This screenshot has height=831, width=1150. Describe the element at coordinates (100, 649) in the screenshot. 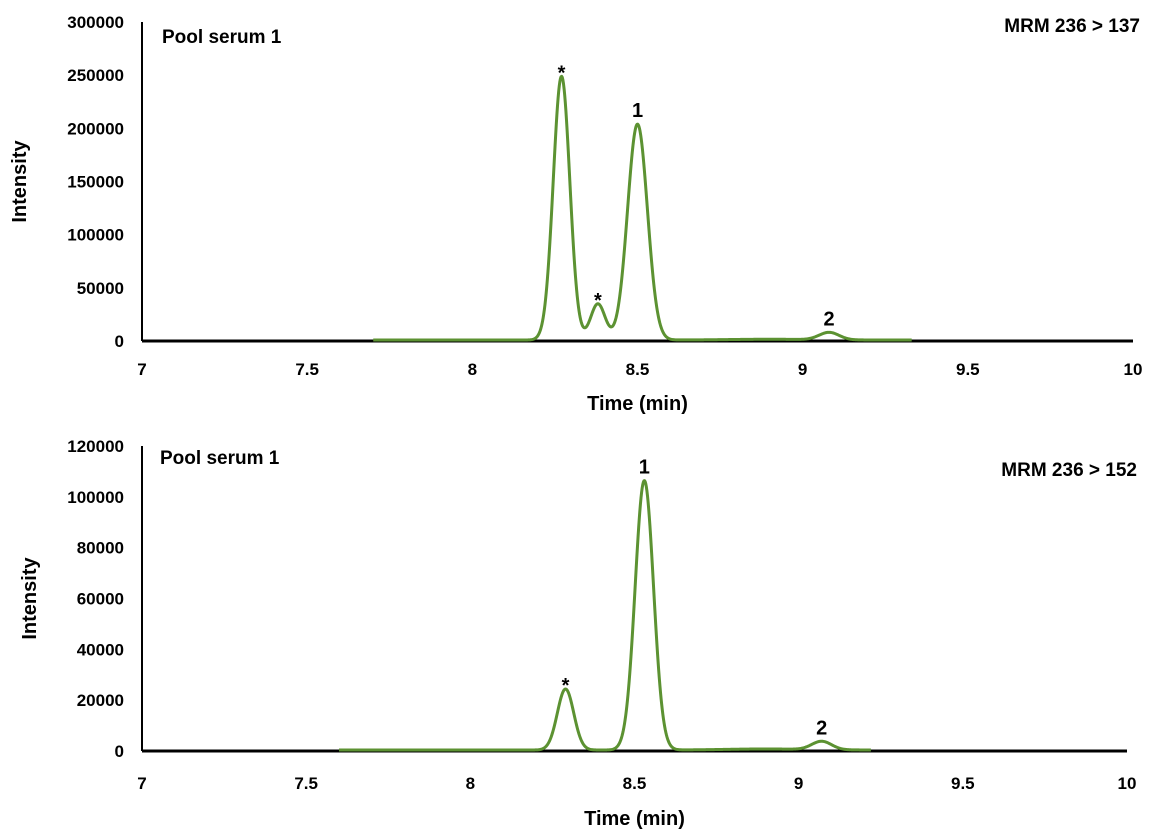

I see `y-tick-label: 40000` at that location.